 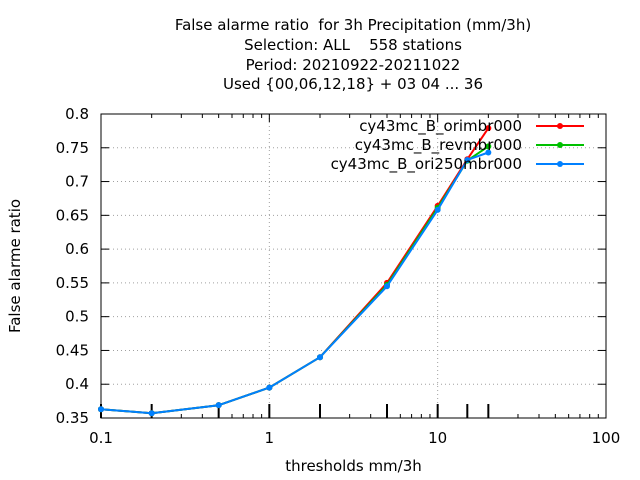 What do you see at coordinates (72, 418) in the screenshot?
I see `y-tick-label: 0.35` at bounding box center [72, 418].